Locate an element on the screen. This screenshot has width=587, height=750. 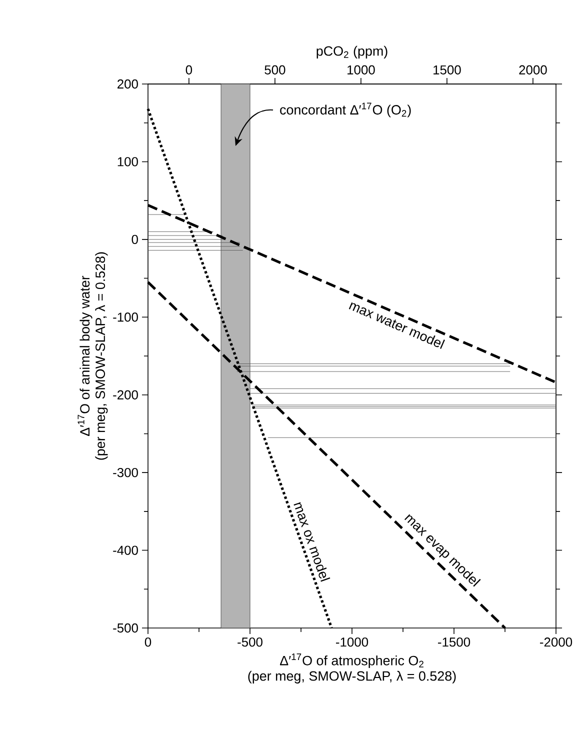
band-label: concordant Δ′$^{17}$O (O$_{2}$) is located at coordinates (345, 110).